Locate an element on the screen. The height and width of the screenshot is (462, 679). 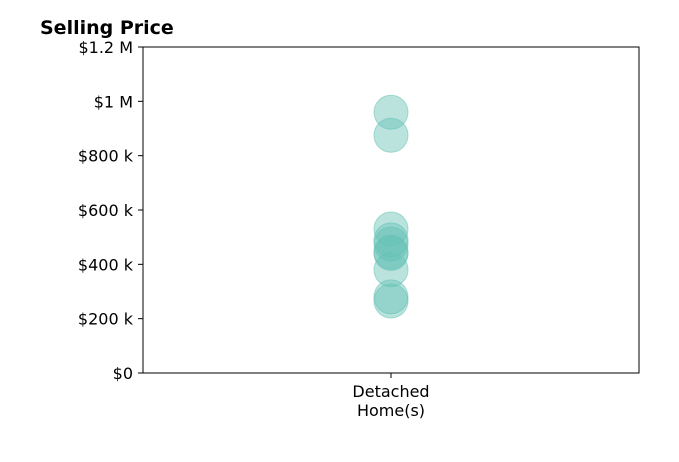
y-tick-label: $200 k is located at coordinates (106, 319).